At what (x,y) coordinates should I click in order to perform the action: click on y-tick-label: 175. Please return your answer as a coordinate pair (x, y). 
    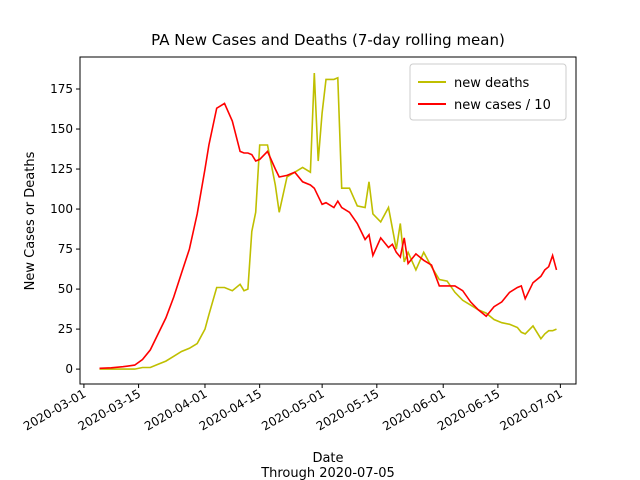
    Looking at the image, I should click on (61, 89).